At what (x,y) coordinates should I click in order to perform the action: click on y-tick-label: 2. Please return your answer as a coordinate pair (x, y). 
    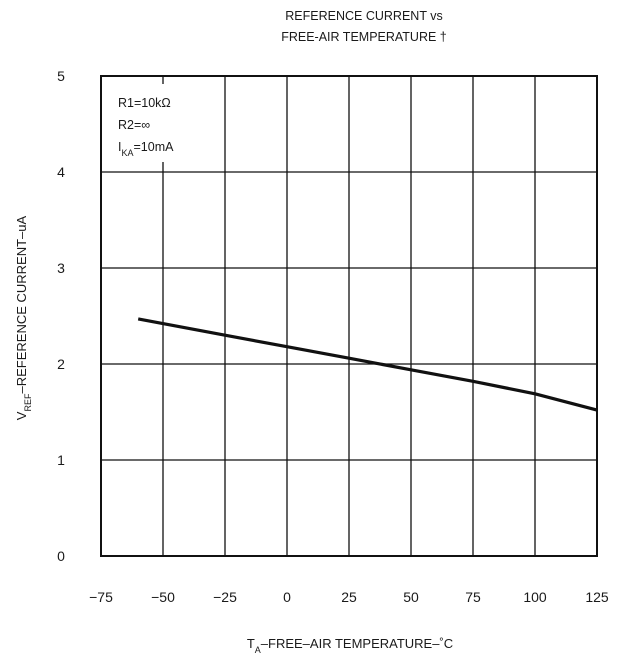
    Looking at the image, I should click on (61, 364).